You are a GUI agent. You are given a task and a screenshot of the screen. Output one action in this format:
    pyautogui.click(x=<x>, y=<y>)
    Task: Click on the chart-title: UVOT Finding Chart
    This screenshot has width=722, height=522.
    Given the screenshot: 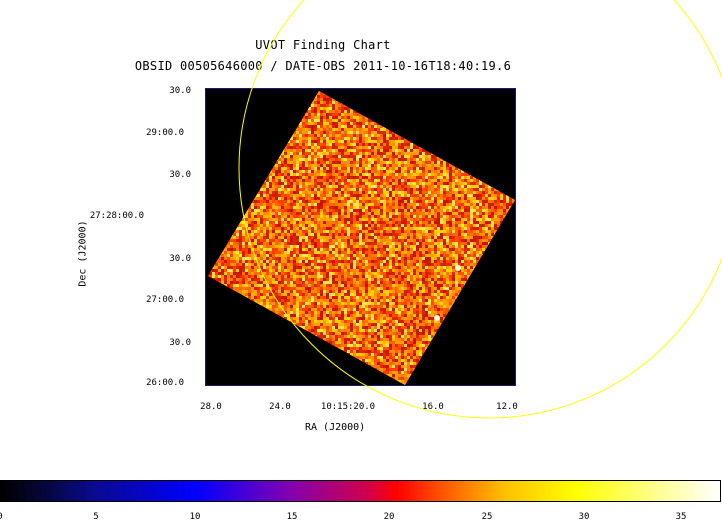 What is the action you would take?
    pyautogui.click(x=342, y=45)
    